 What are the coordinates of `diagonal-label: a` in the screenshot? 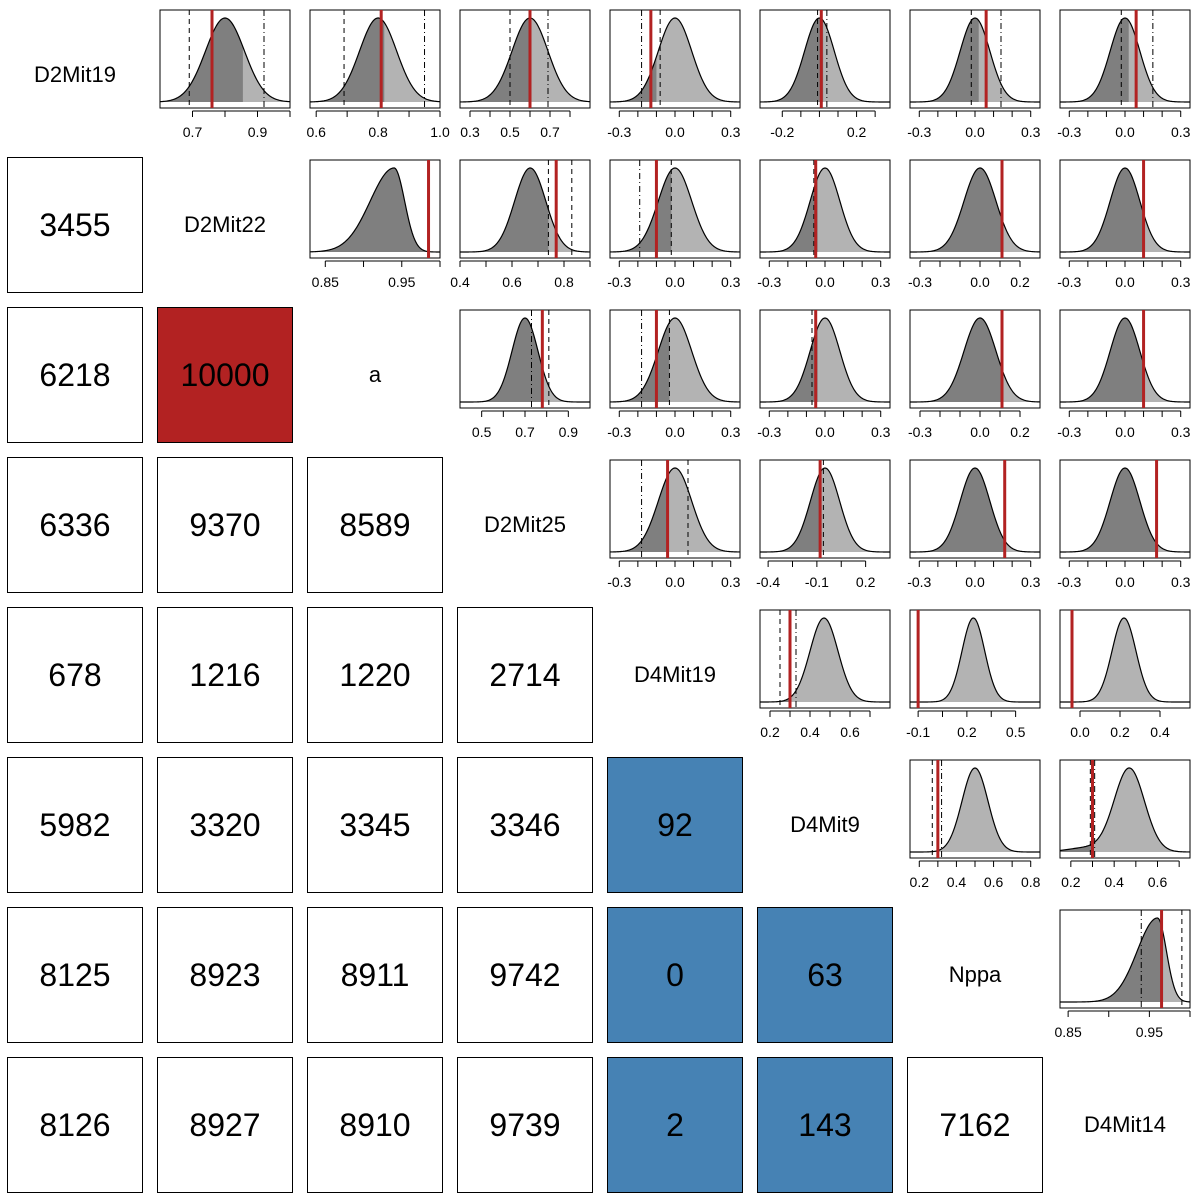 It's located at (375, 374).